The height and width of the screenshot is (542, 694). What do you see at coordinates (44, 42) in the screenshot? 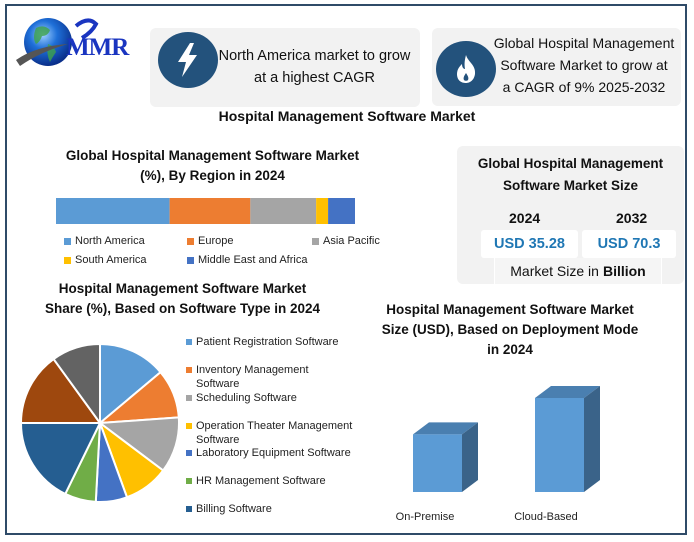
I see `globe-icon` at bounding box center [44, 42].